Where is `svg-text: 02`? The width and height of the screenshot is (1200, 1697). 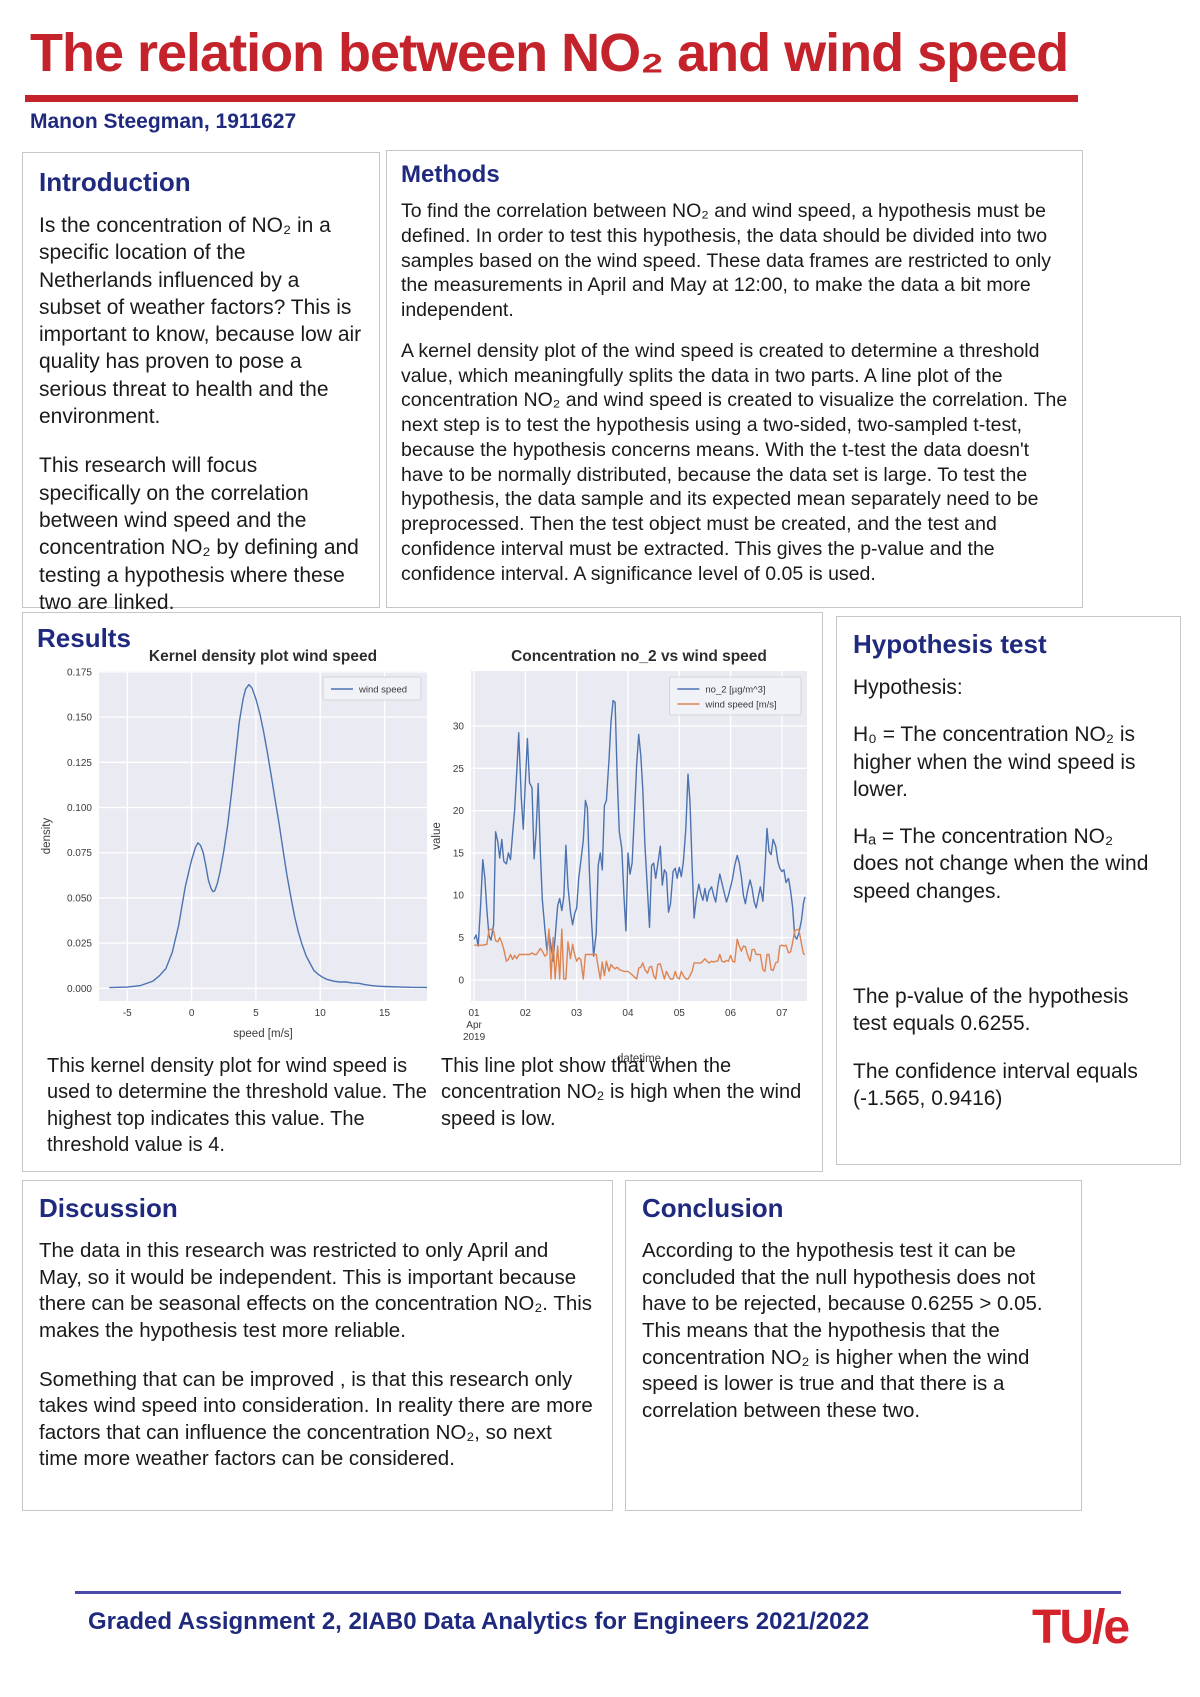 svg-text: 02 is located at coordinates (526, 1013).